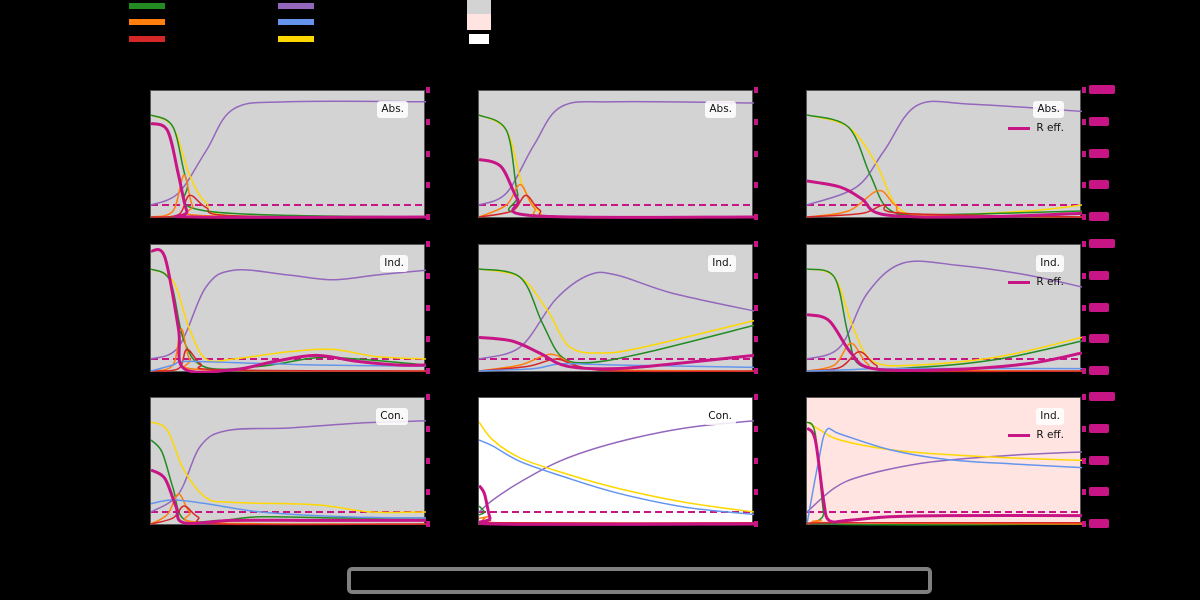  What do you see at coordinates (1050, 416) in the screenshot?
I see `panel-tag: Ind.` at bounding box center [1050, 416].